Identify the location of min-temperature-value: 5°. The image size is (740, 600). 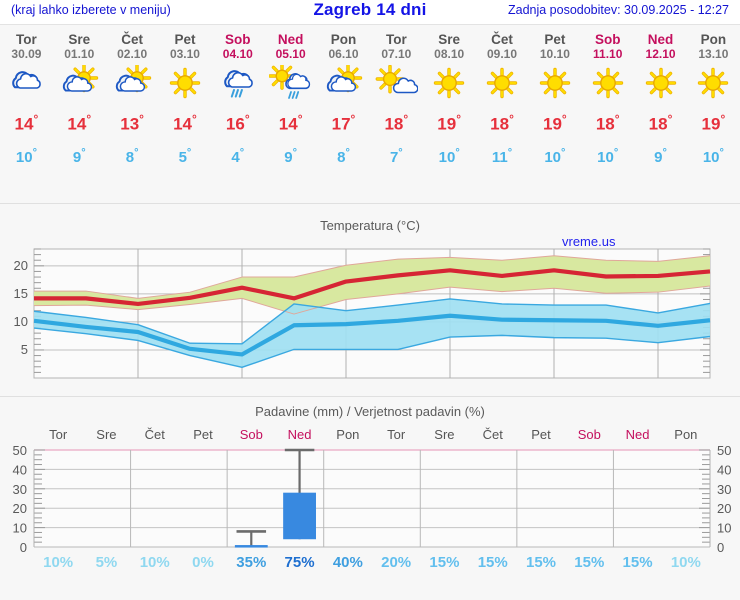
(185, 155).